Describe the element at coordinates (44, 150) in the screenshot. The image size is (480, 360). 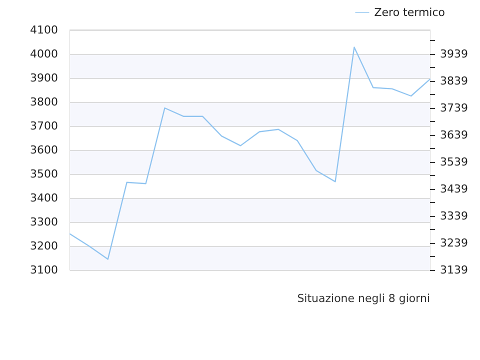
I see `y-tick-label: 3600` at that location.